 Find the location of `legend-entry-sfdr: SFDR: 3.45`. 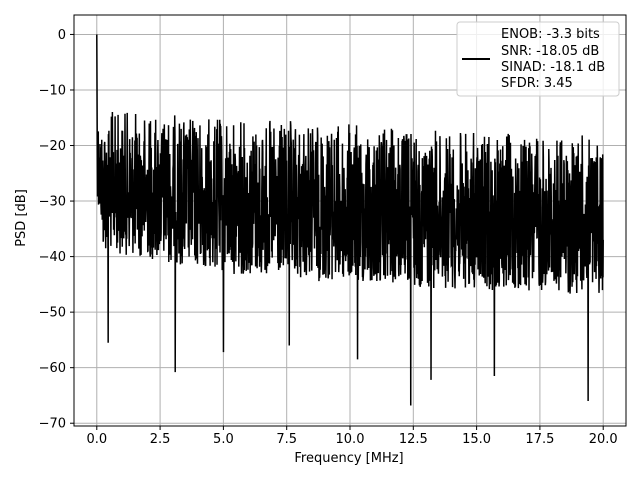

legend-entry-sfdr: SFDR: 3.45 is located at coordinates (537, 83).